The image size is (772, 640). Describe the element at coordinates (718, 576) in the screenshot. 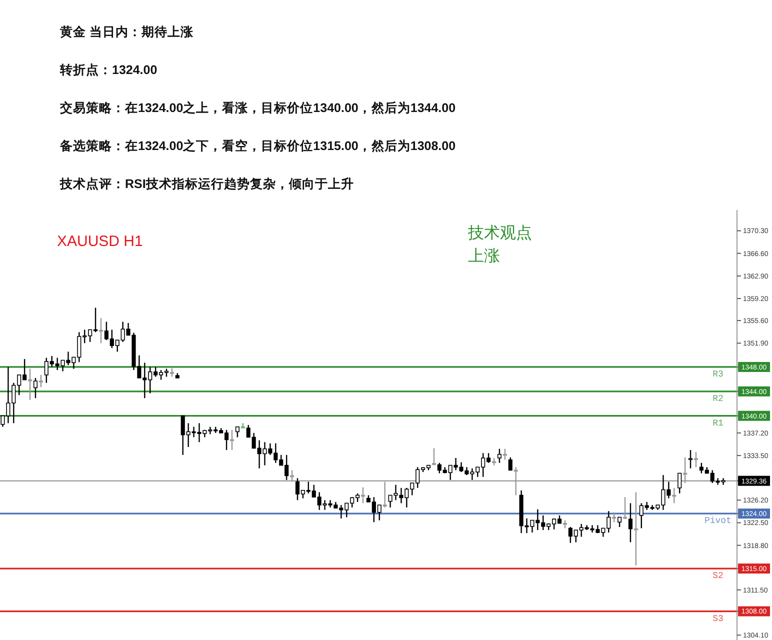

I see `ref-line-label: S2` at that location.